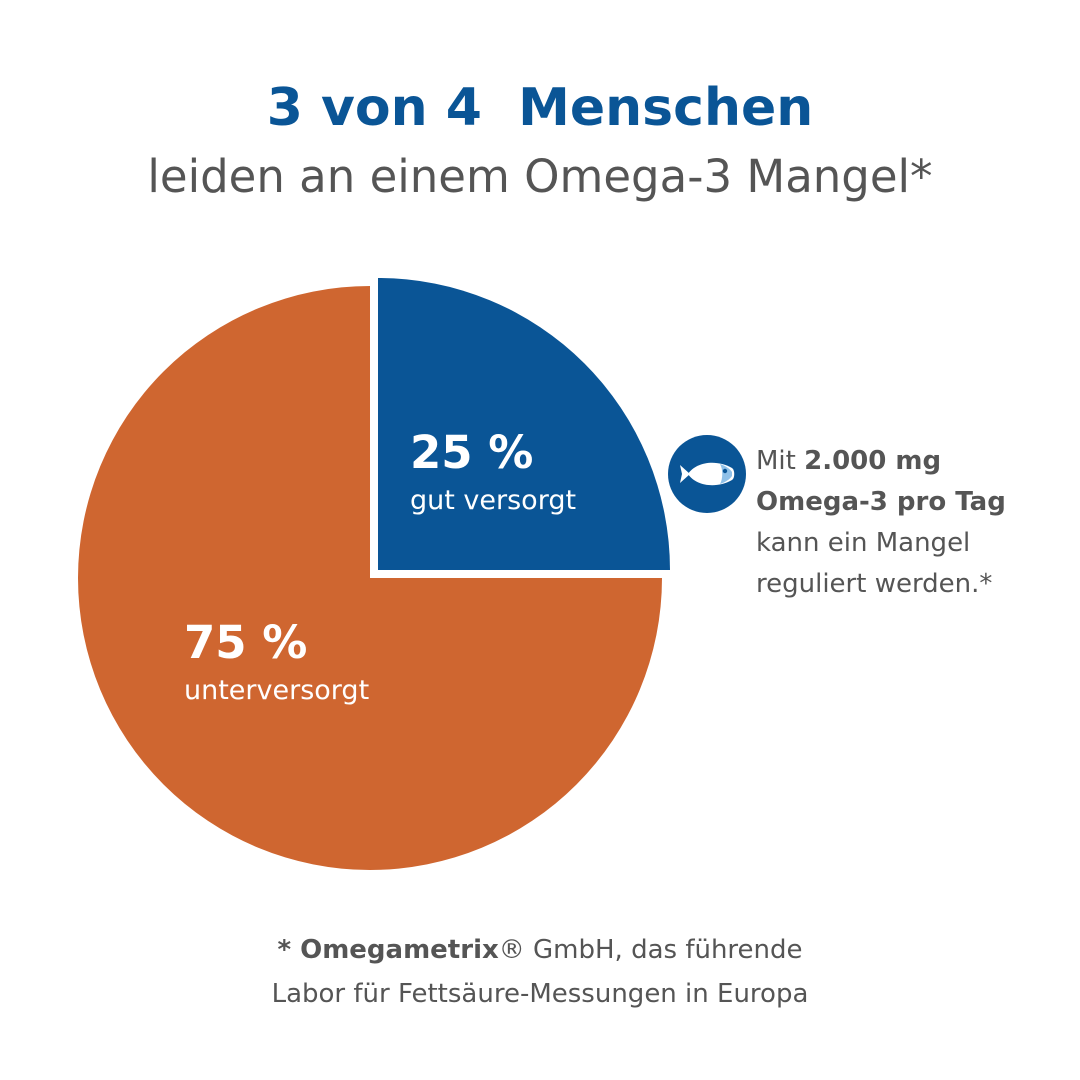 Image resolution: width=1080 pixels, height=1080 pixels. Describe the element at coordinates (246, 642) in the screenshot. I see `slice-value-unterversorgt: 75 %` at that location.